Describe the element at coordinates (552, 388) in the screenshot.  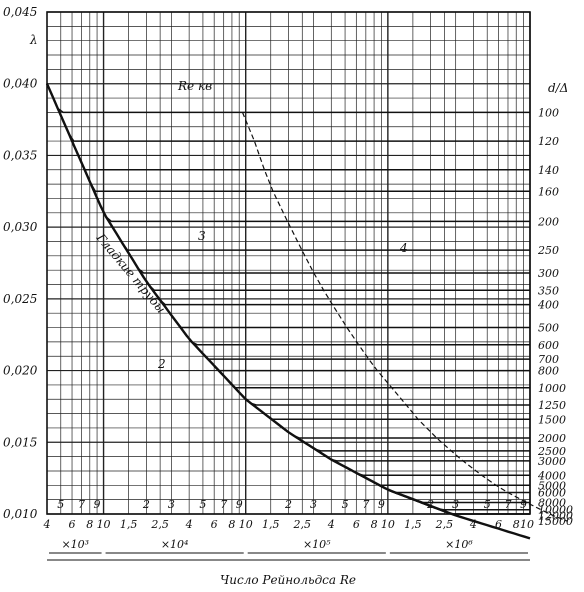
I see `right-axis-label: 1000` at that location.